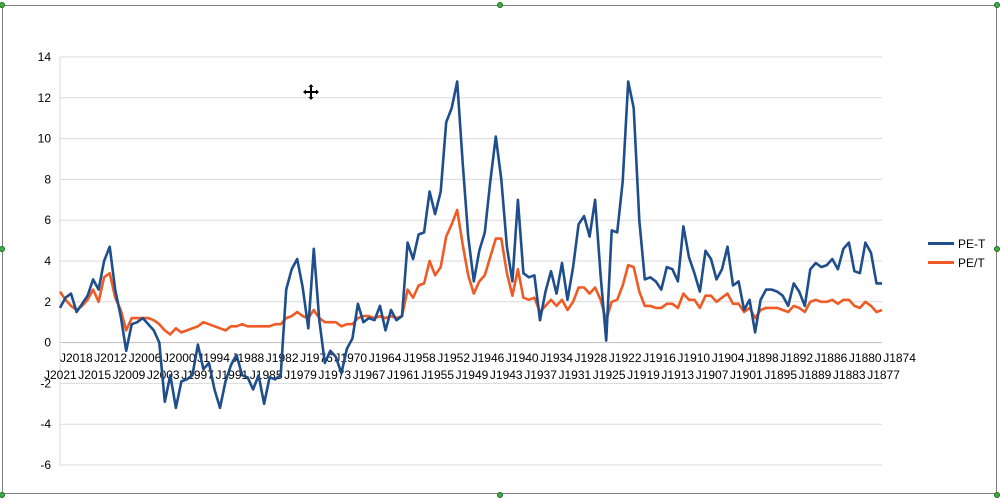 The image size is (1000, 501). What do you see at coordinates (956, 262) in the screenshot?
I see `legend-entry-pe-over-t: PE/T` at bounding box center [956, 262].